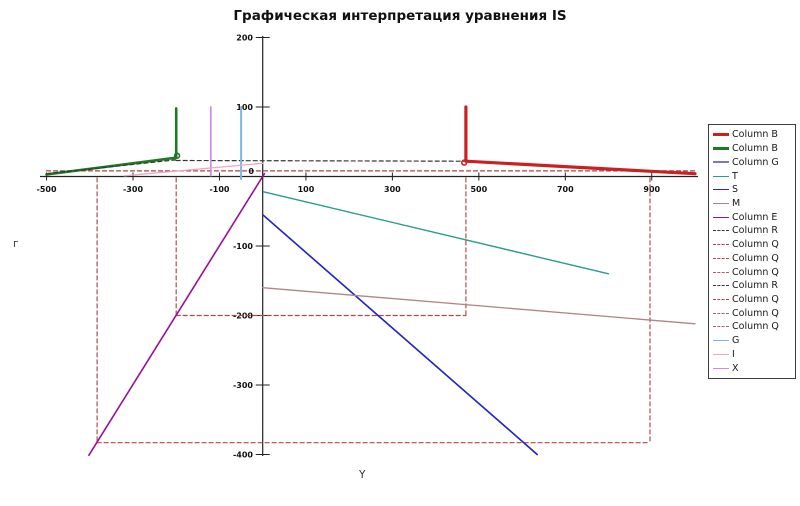 The image size is (800, 506). I want to click on legend-item-label: Column E, so click(755, 217).